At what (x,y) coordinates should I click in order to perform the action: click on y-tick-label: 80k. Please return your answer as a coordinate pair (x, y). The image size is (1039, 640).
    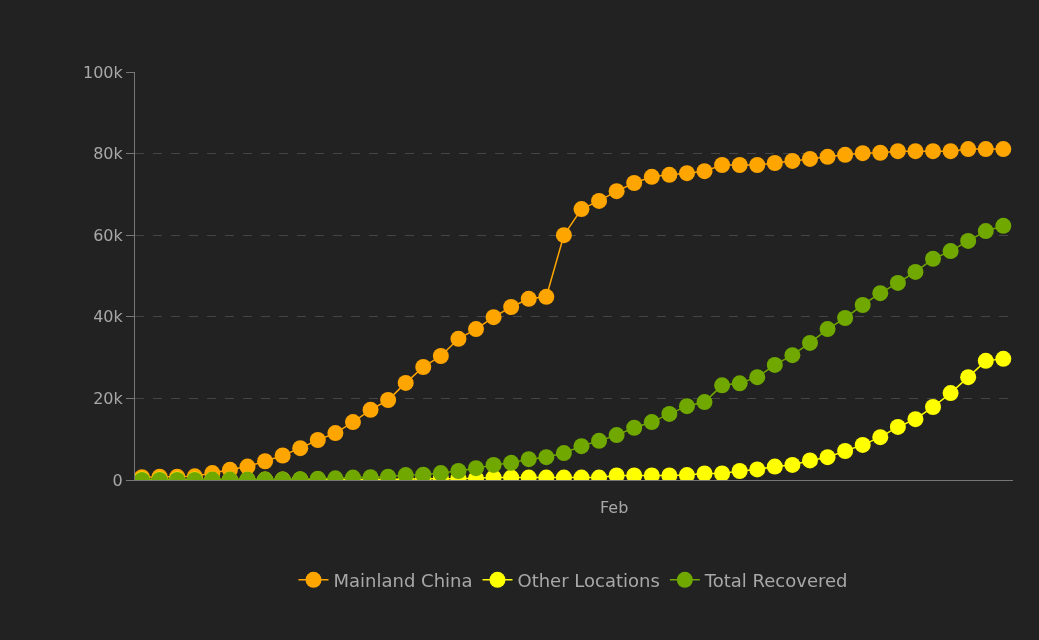
    Looking at the image, I should click on (108, 154).